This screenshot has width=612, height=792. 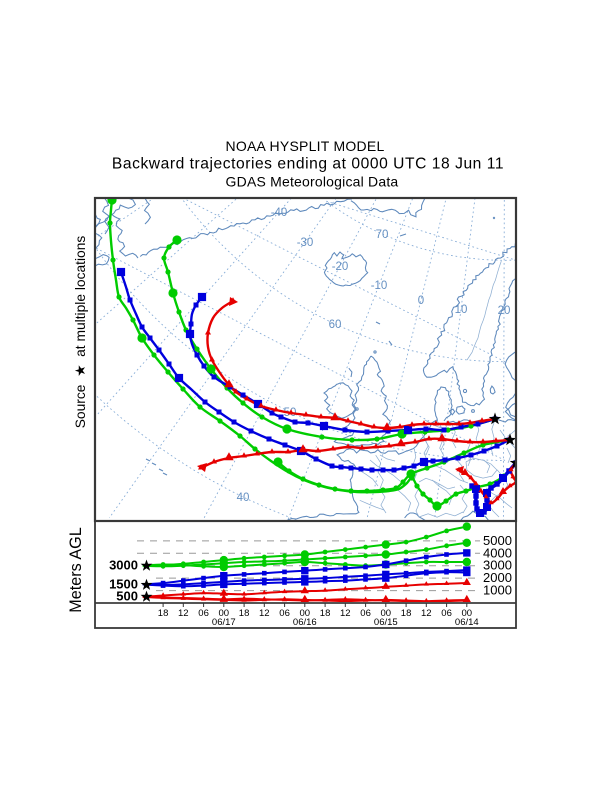 What do you see at coordinates (76, 569) in the screenshot?
I see `svg-text: Meters AGL` at bounding box center [76, 569].